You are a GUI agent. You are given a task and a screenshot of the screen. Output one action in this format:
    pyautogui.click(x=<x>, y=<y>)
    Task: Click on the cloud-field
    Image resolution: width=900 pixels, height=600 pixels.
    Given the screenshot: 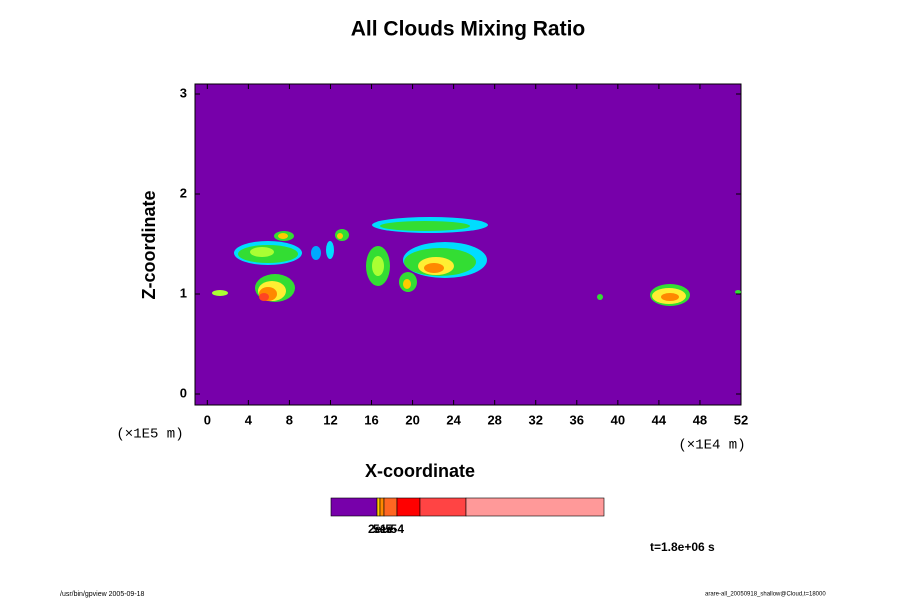 What is the action you would take?
    pyautogui.click(x=476, y=261)
    